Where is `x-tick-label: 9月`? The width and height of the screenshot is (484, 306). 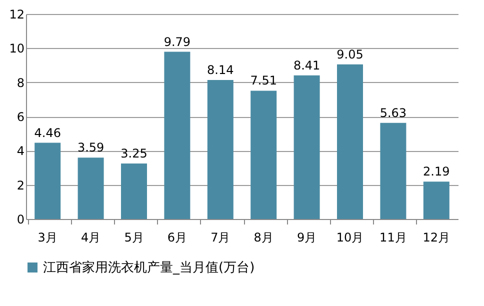 x-tick-label: 9月 is located at coordinates (306, 237).